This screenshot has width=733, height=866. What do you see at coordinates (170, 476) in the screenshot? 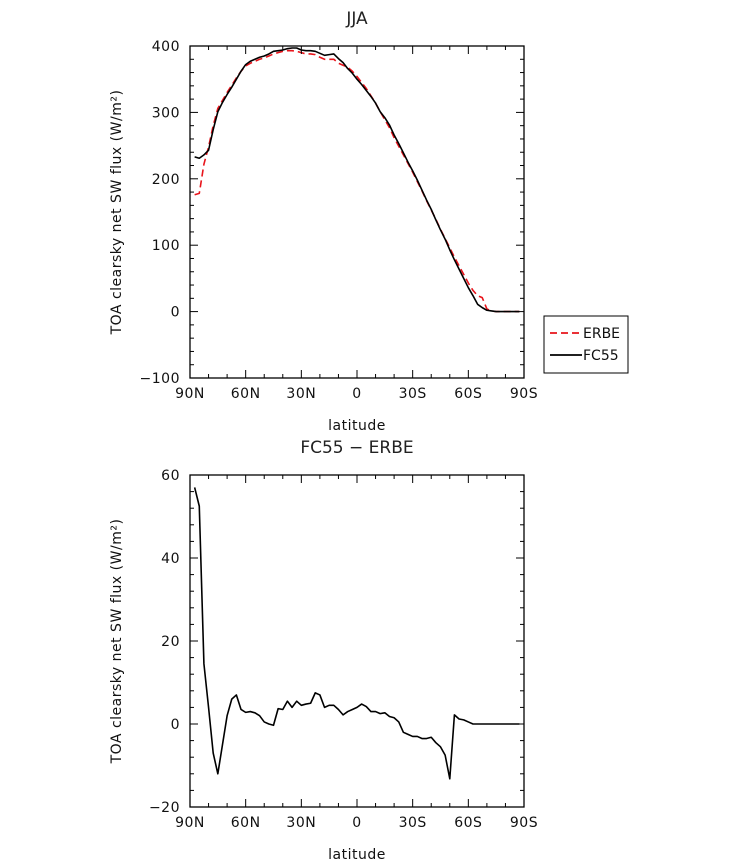
I see `y-tick-label: 60` at bounding box center [170, 476].